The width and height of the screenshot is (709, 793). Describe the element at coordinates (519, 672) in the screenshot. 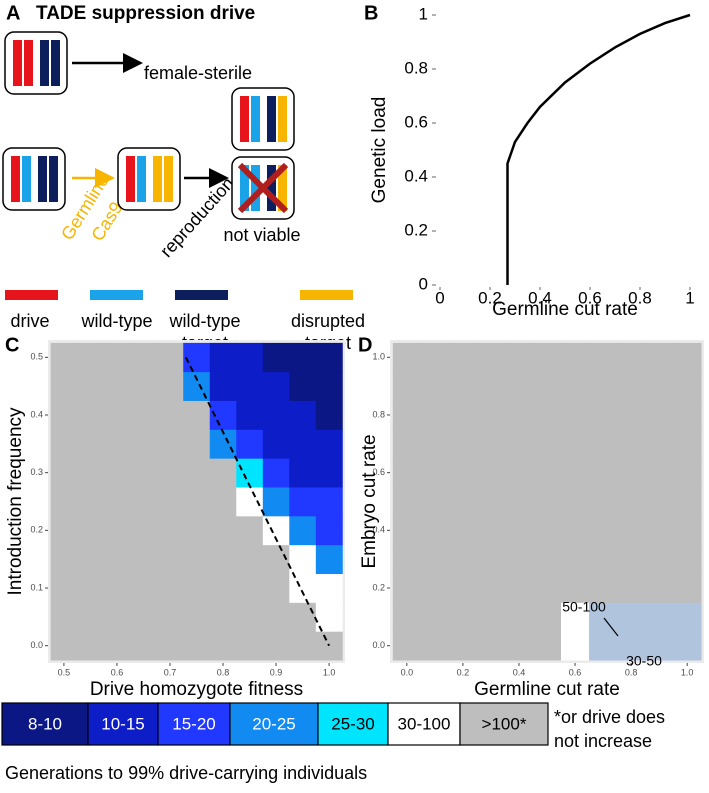

I see `x-tick-label: 0.4` at that location.